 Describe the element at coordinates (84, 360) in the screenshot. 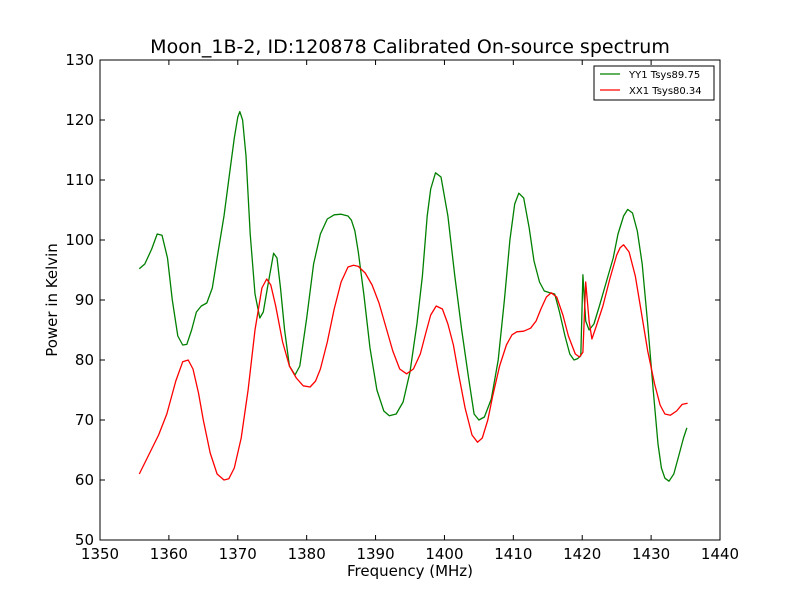

I see `y-tick-label: 80` at that location.